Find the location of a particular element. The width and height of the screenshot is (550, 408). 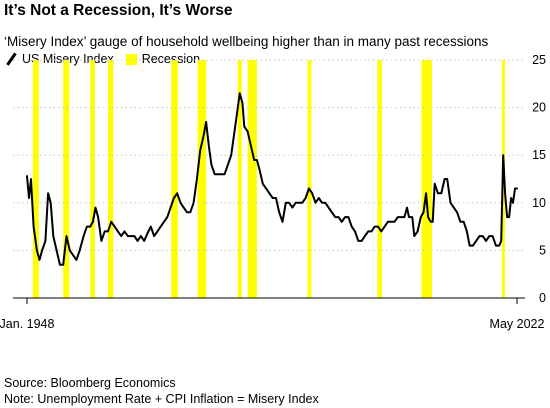

y-tick-label-10: 10 is located at coordinates (539, 203).